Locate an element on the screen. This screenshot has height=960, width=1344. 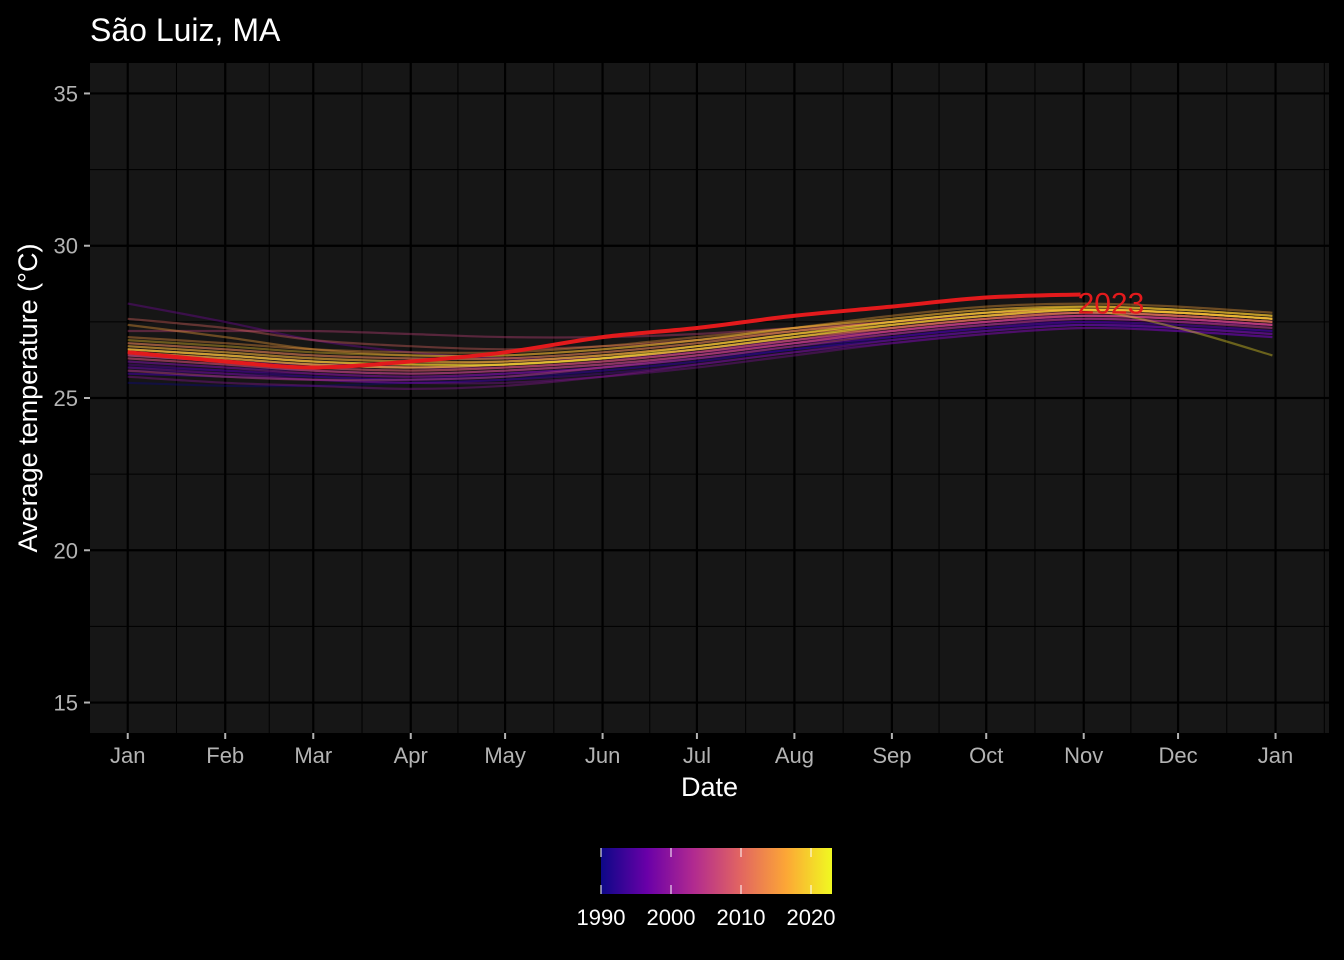
series-line-2007 is located at coordinates (700, 340).